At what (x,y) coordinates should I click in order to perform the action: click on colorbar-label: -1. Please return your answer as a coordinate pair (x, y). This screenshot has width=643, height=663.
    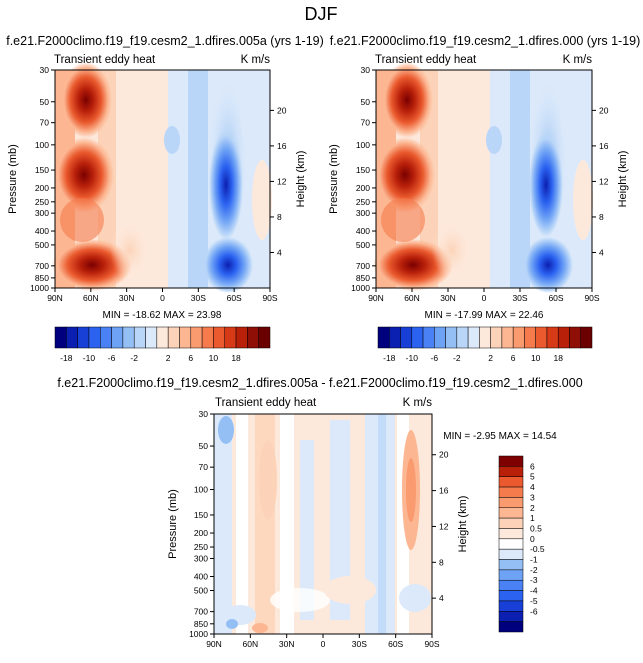
    Looking at the image, I should click on (534, 560).